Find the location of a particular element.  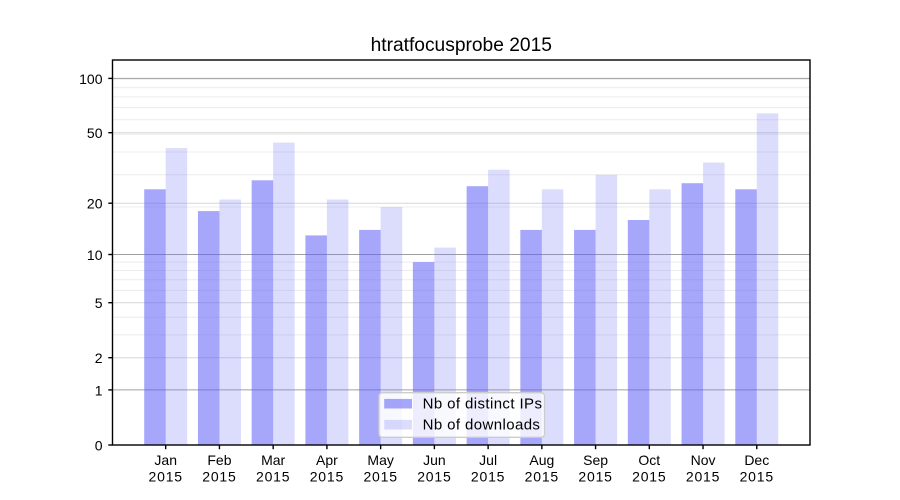

svg-text: Feb is located at coordinates (219, 460).